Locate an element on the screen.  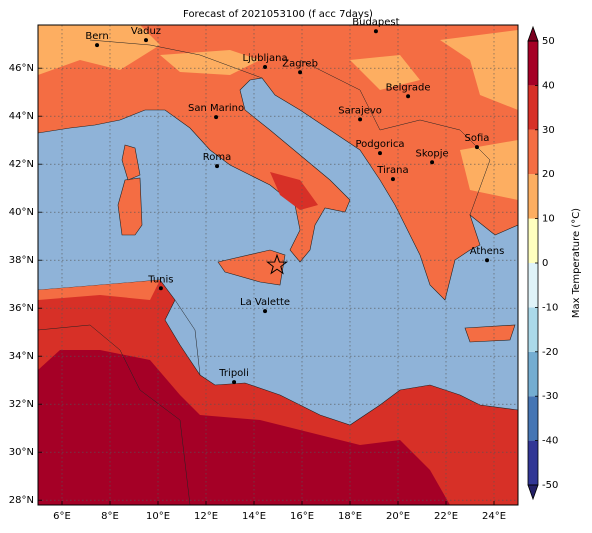
x-tick-label: 22°E is located at coordinates (446, 516).